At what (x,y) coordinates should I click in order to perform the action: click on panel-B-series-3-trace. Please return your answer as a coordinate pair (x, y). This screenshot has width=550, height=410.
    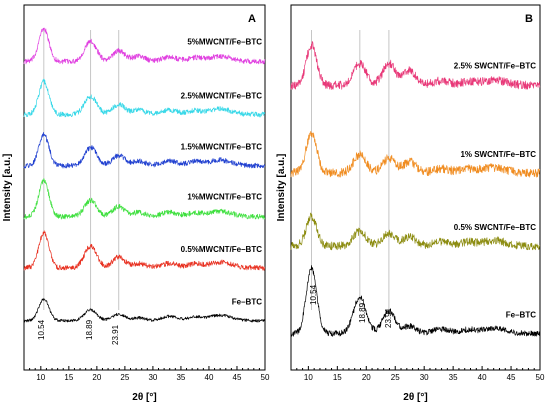
    Looking at the image, I should click on (415, 301).